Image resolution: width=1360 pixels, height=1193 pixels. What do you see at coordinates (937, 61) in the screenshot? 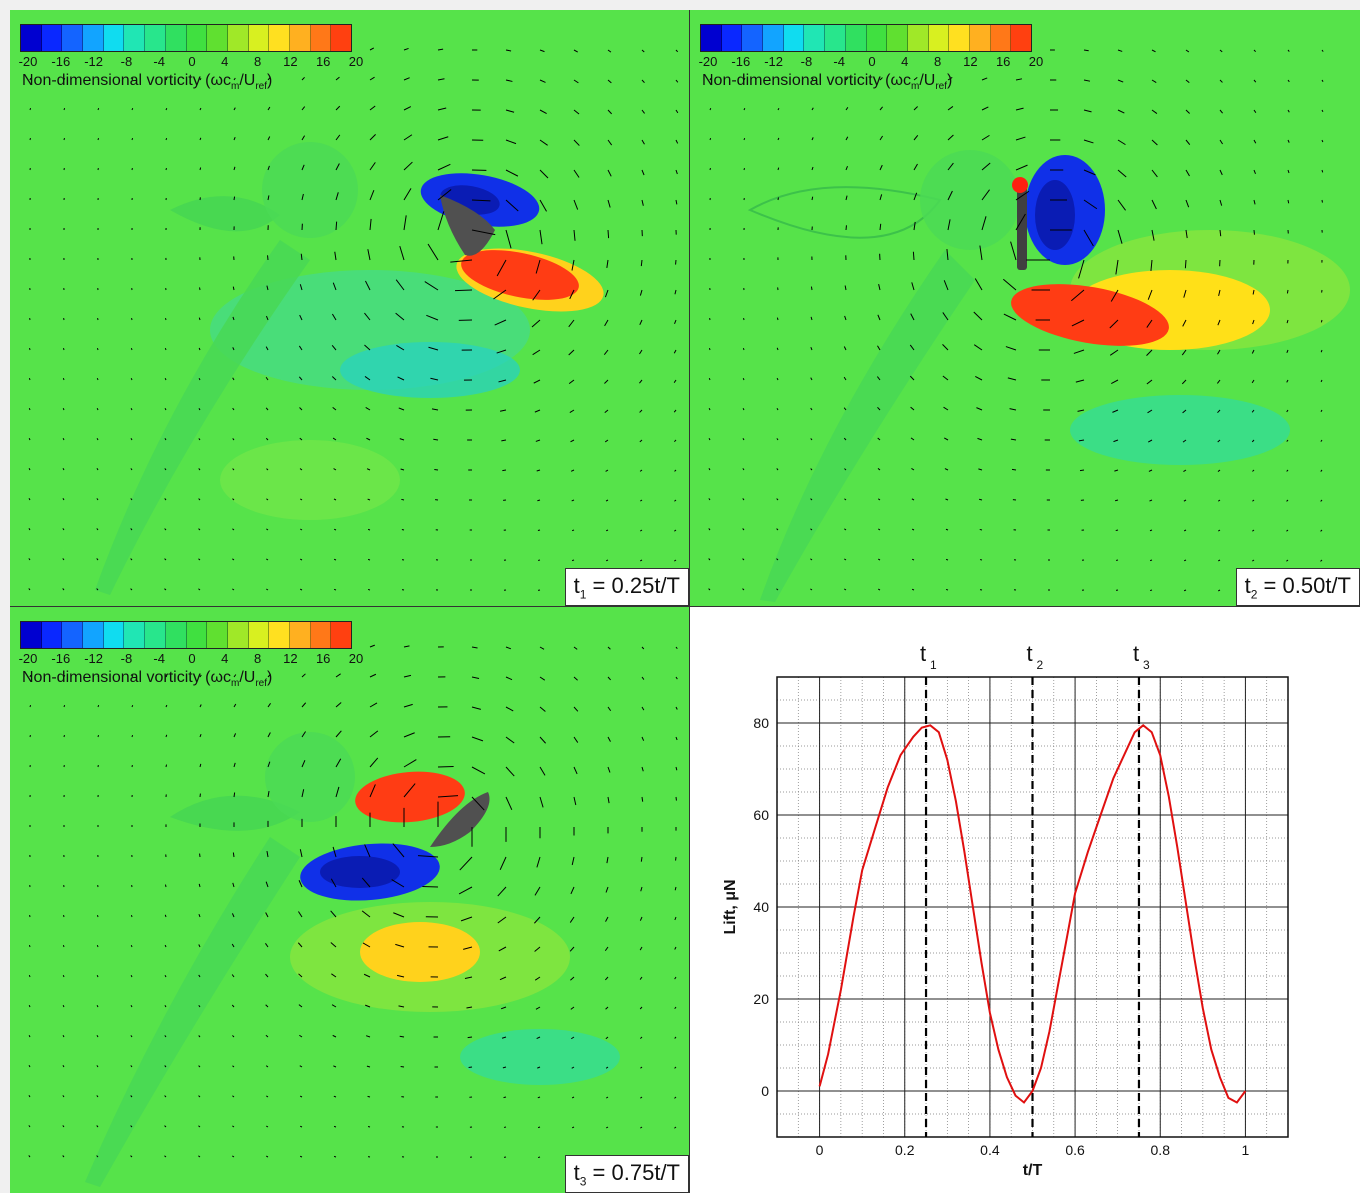
I see `colorbar-tick-label: 8` at bounding box center [937, 61].